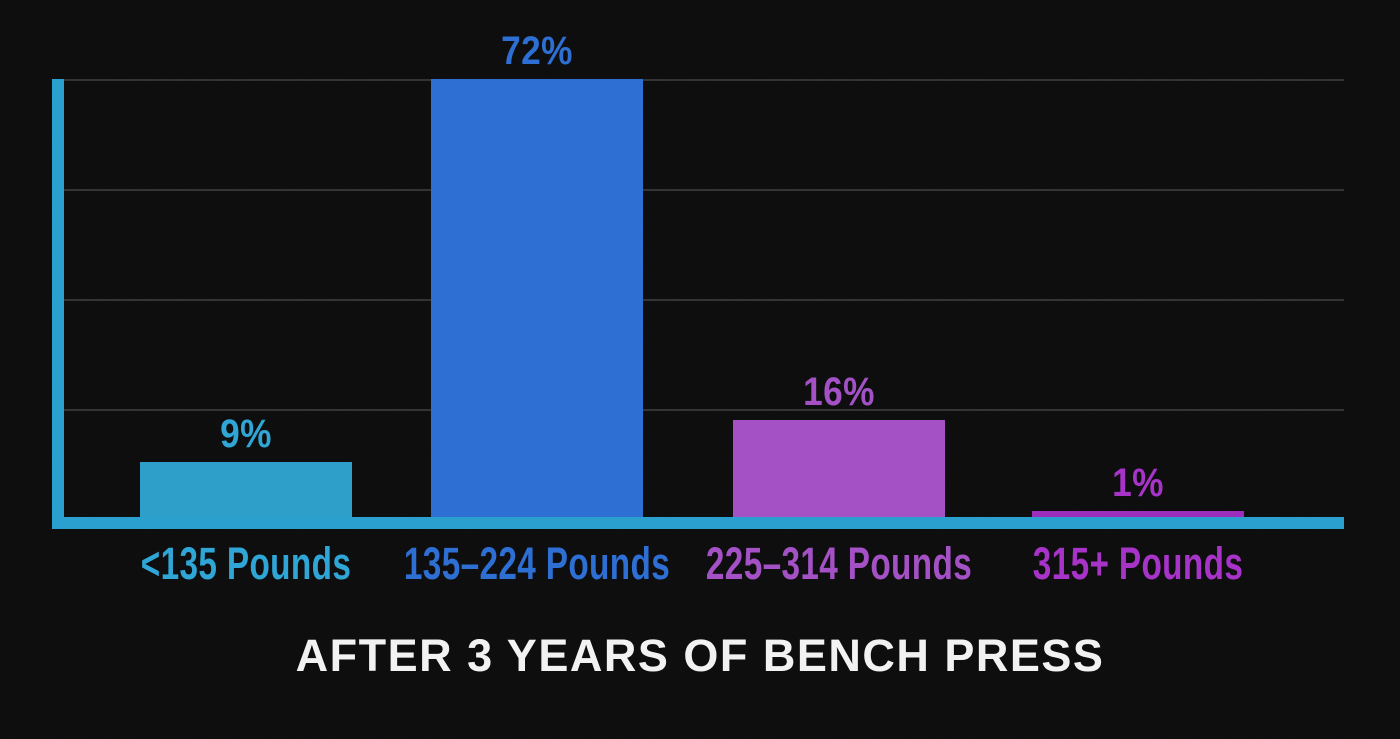 This screenshot has height=739, width=1400. What do you see at coordinates (1138, 514) in the screenshot?
I see `bar-315-plus-pounds` at bounding box center [1138, 514].